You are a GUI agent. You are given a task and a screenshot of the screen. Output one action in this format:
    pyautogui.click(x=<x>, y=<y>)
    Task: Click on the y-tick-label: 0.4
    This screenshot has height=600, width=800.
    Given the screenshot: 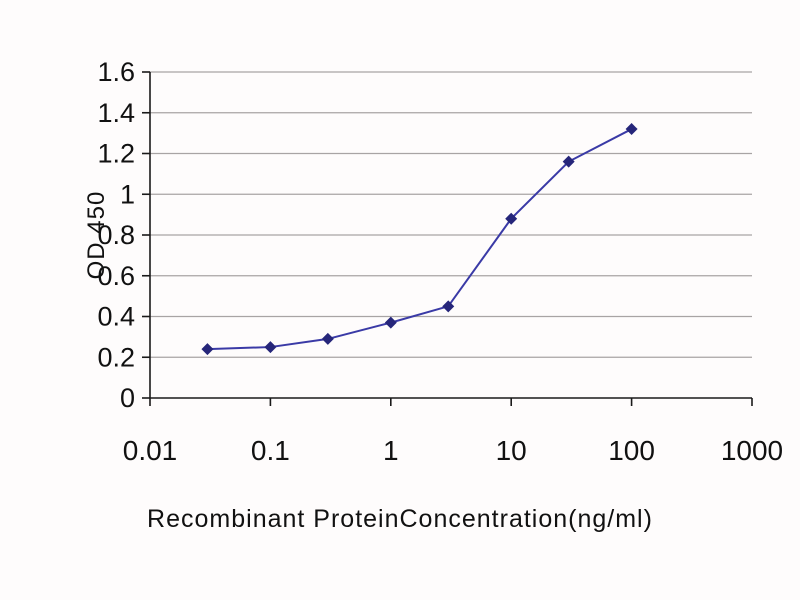 What is the action you would take?
    pyautogui.click(x=116, y=317)
    